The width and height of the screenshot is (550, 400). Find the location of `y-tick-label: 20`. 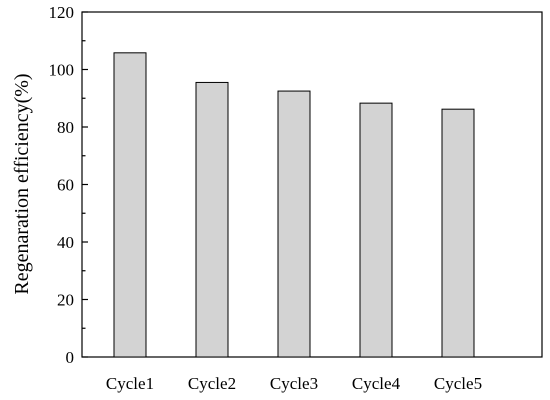

y-tick-label: 20 is located at coordinates (65, 300).